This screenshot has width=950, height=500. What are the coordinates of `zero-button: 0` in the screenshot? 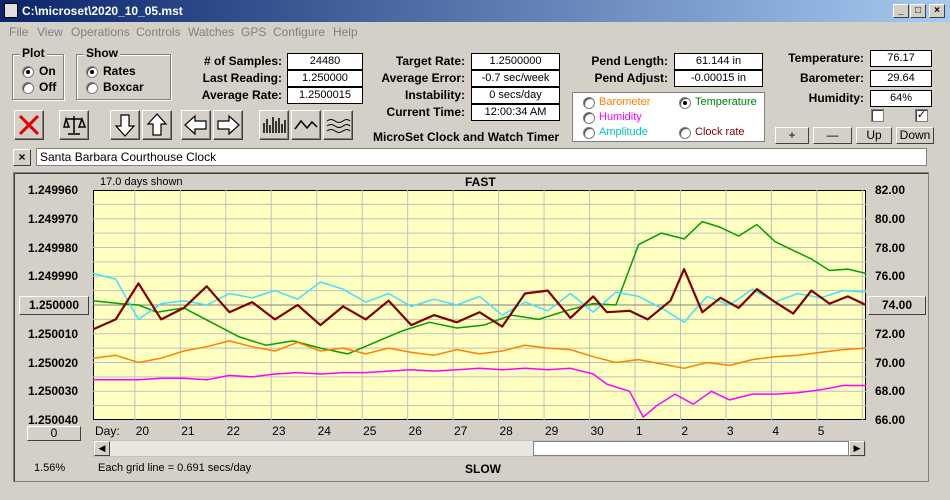 It's located at (54, 433).